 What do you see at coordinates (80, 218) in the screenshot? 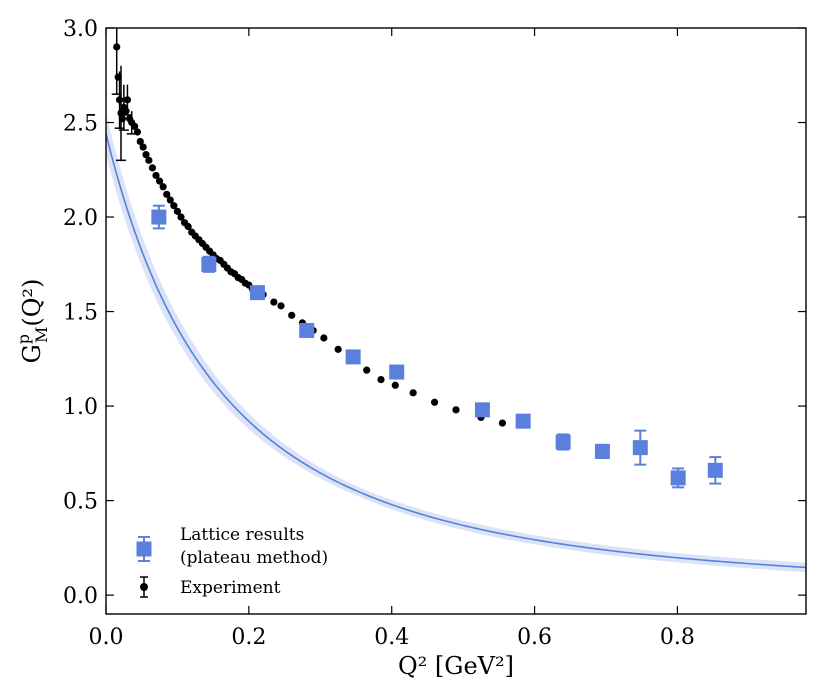
I see `y-tick-label: 2.0` at bounding box center [80, 218].